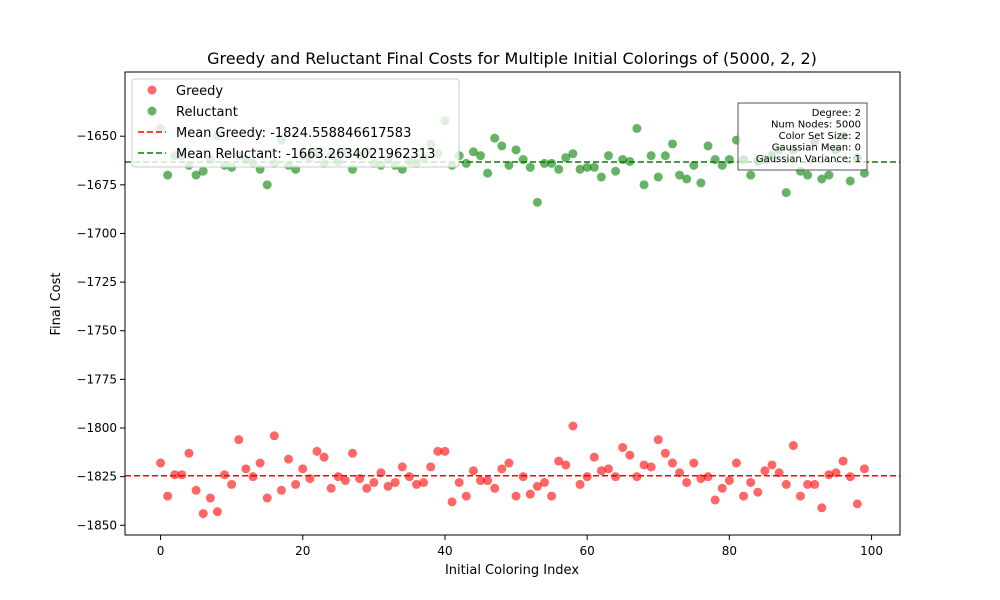 This screenshot has height=600, width=1000. Describe the element at coordinates (96, 282) in the screenshot. I see `y-tick-label: −1725` at that location.